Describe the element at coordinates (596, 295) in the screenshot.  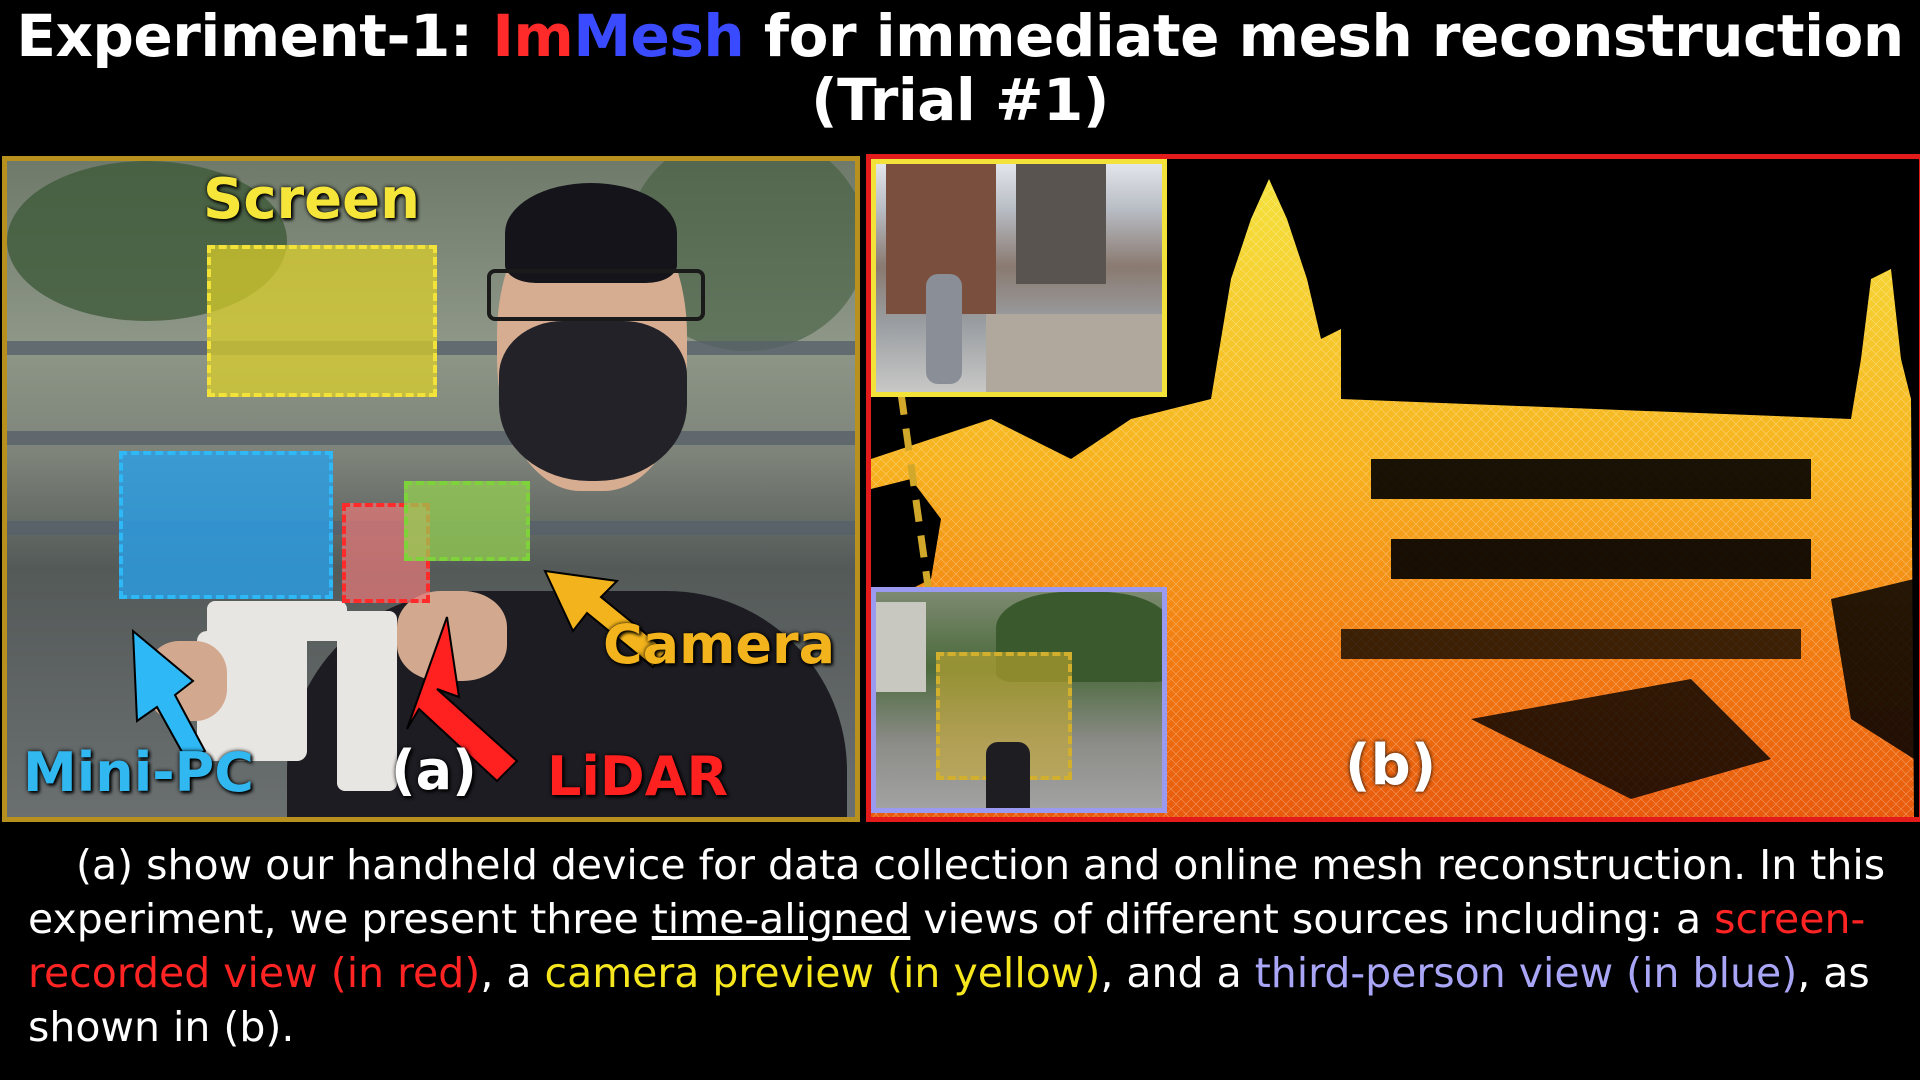
I see `person-glasses` at that location.